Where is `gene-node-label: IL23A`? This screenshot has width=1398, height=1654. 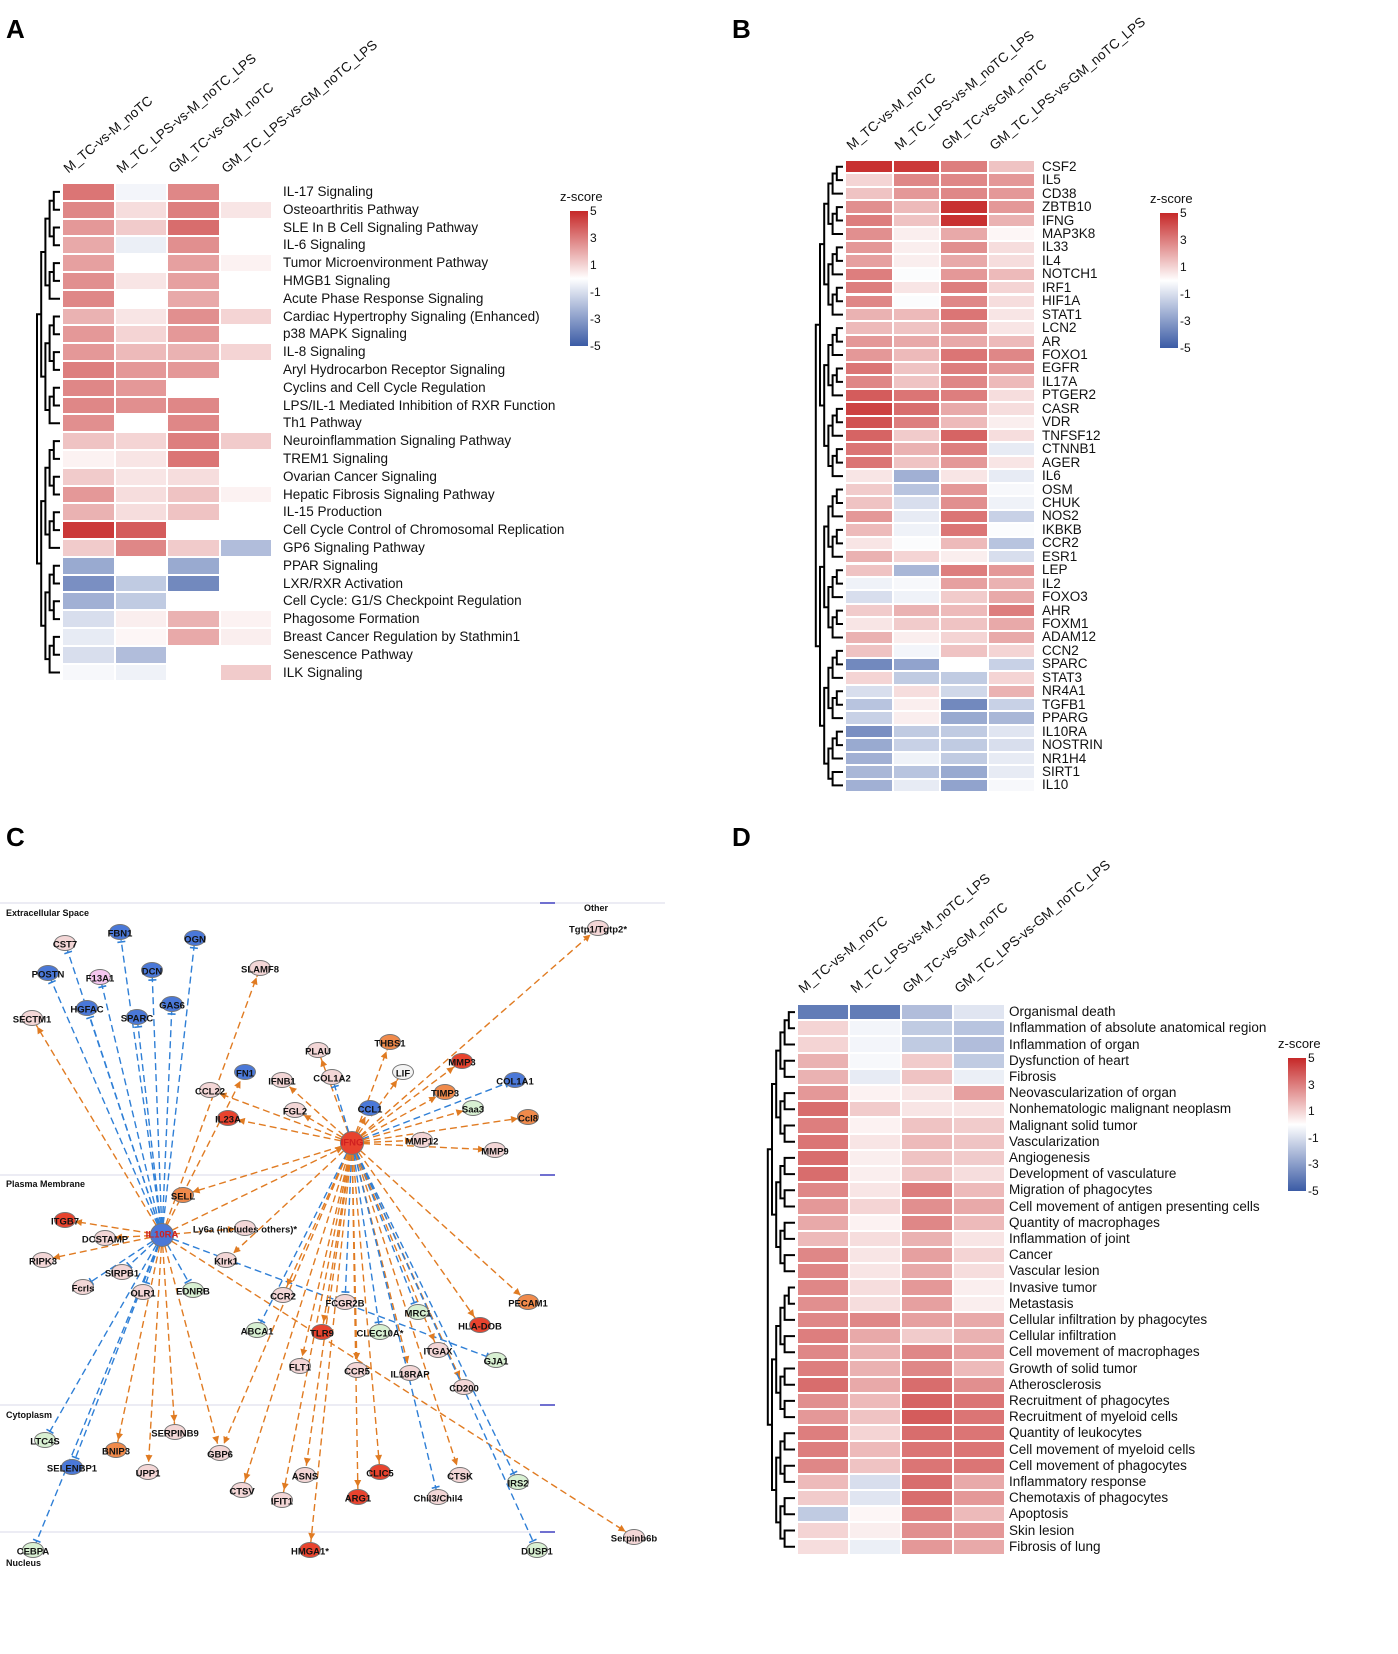 gene-node-label: IL23A is located at coordinates (228, 1120).